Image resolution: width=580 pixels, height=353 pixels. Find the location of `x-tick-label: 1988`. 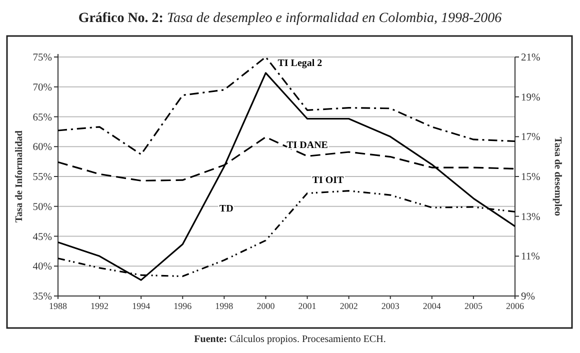

x-tick-label: 1988 is located at coordinates (58, 306).